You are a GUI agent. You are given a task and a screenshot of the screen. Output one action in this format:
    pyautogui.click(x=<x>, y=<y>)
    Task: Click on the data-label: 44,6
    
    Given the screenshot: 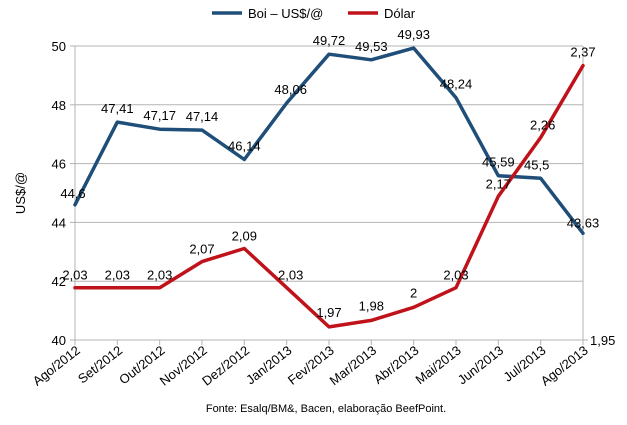 What is the action you would take?
    pyautogui.click(x=72, y=193)
    